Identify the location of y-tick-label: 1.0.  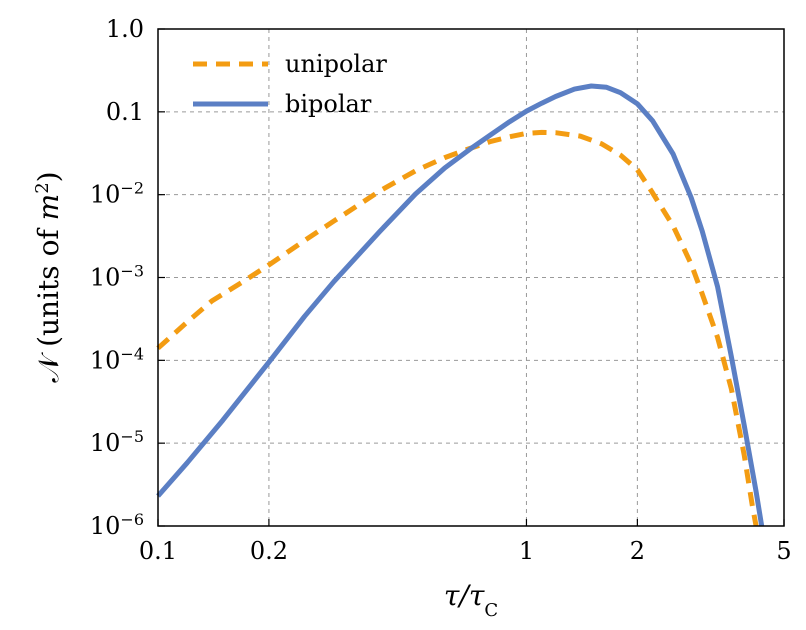
(125, 29).